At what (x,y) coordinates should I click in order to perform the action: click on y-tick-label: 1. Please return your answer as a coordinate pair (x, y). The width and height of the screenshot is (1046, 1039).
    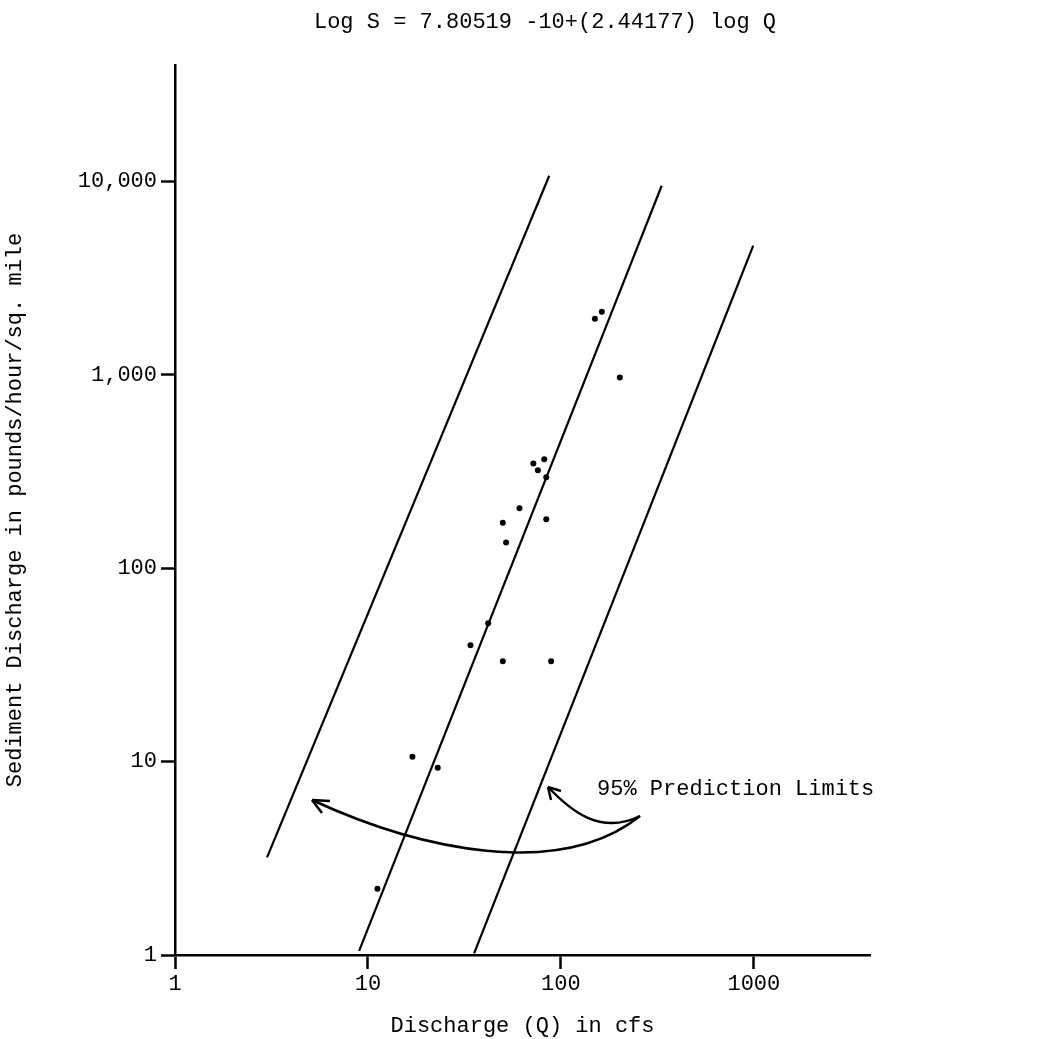
    Looking at the image, I should click on (150, 955).